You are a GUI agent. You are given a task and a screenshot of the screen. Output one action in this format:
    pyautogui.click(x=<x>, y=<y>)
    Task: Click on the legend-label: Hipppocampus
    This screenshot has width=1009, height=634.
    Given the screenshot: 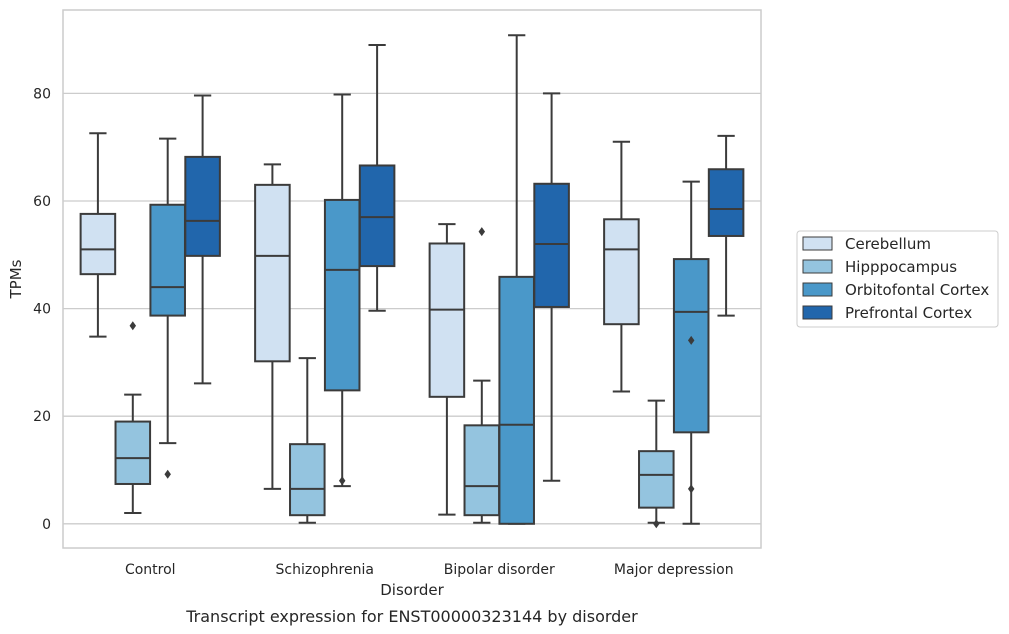 What is the action you would take?
    pyautogui.click(x=901, y=267)
    